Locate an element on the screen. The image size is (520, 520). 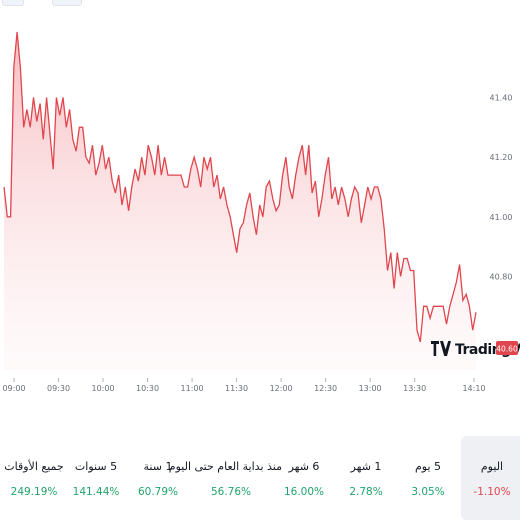
x-tick-label: 09:30 is located at coordinates (58, 388).